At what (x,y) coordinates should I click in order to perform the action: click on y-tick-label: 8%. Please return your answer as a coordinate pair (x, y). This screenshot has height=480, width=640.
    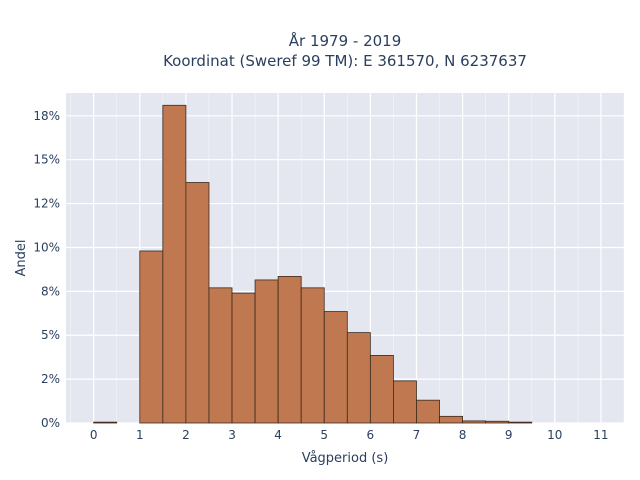
    Looking at the image, I should click on (50, 291).